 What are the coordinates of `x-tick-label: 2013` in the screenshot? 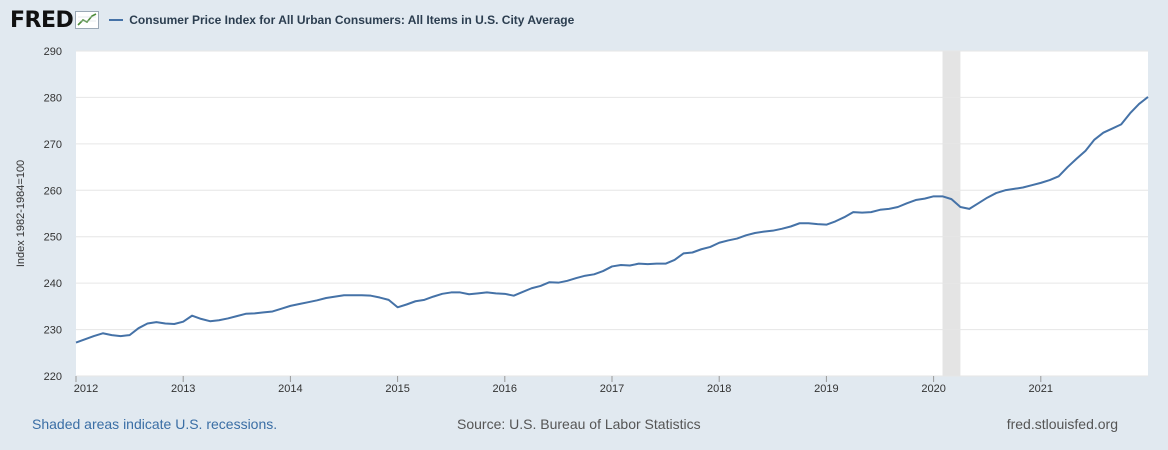 It's located at (183, 389).